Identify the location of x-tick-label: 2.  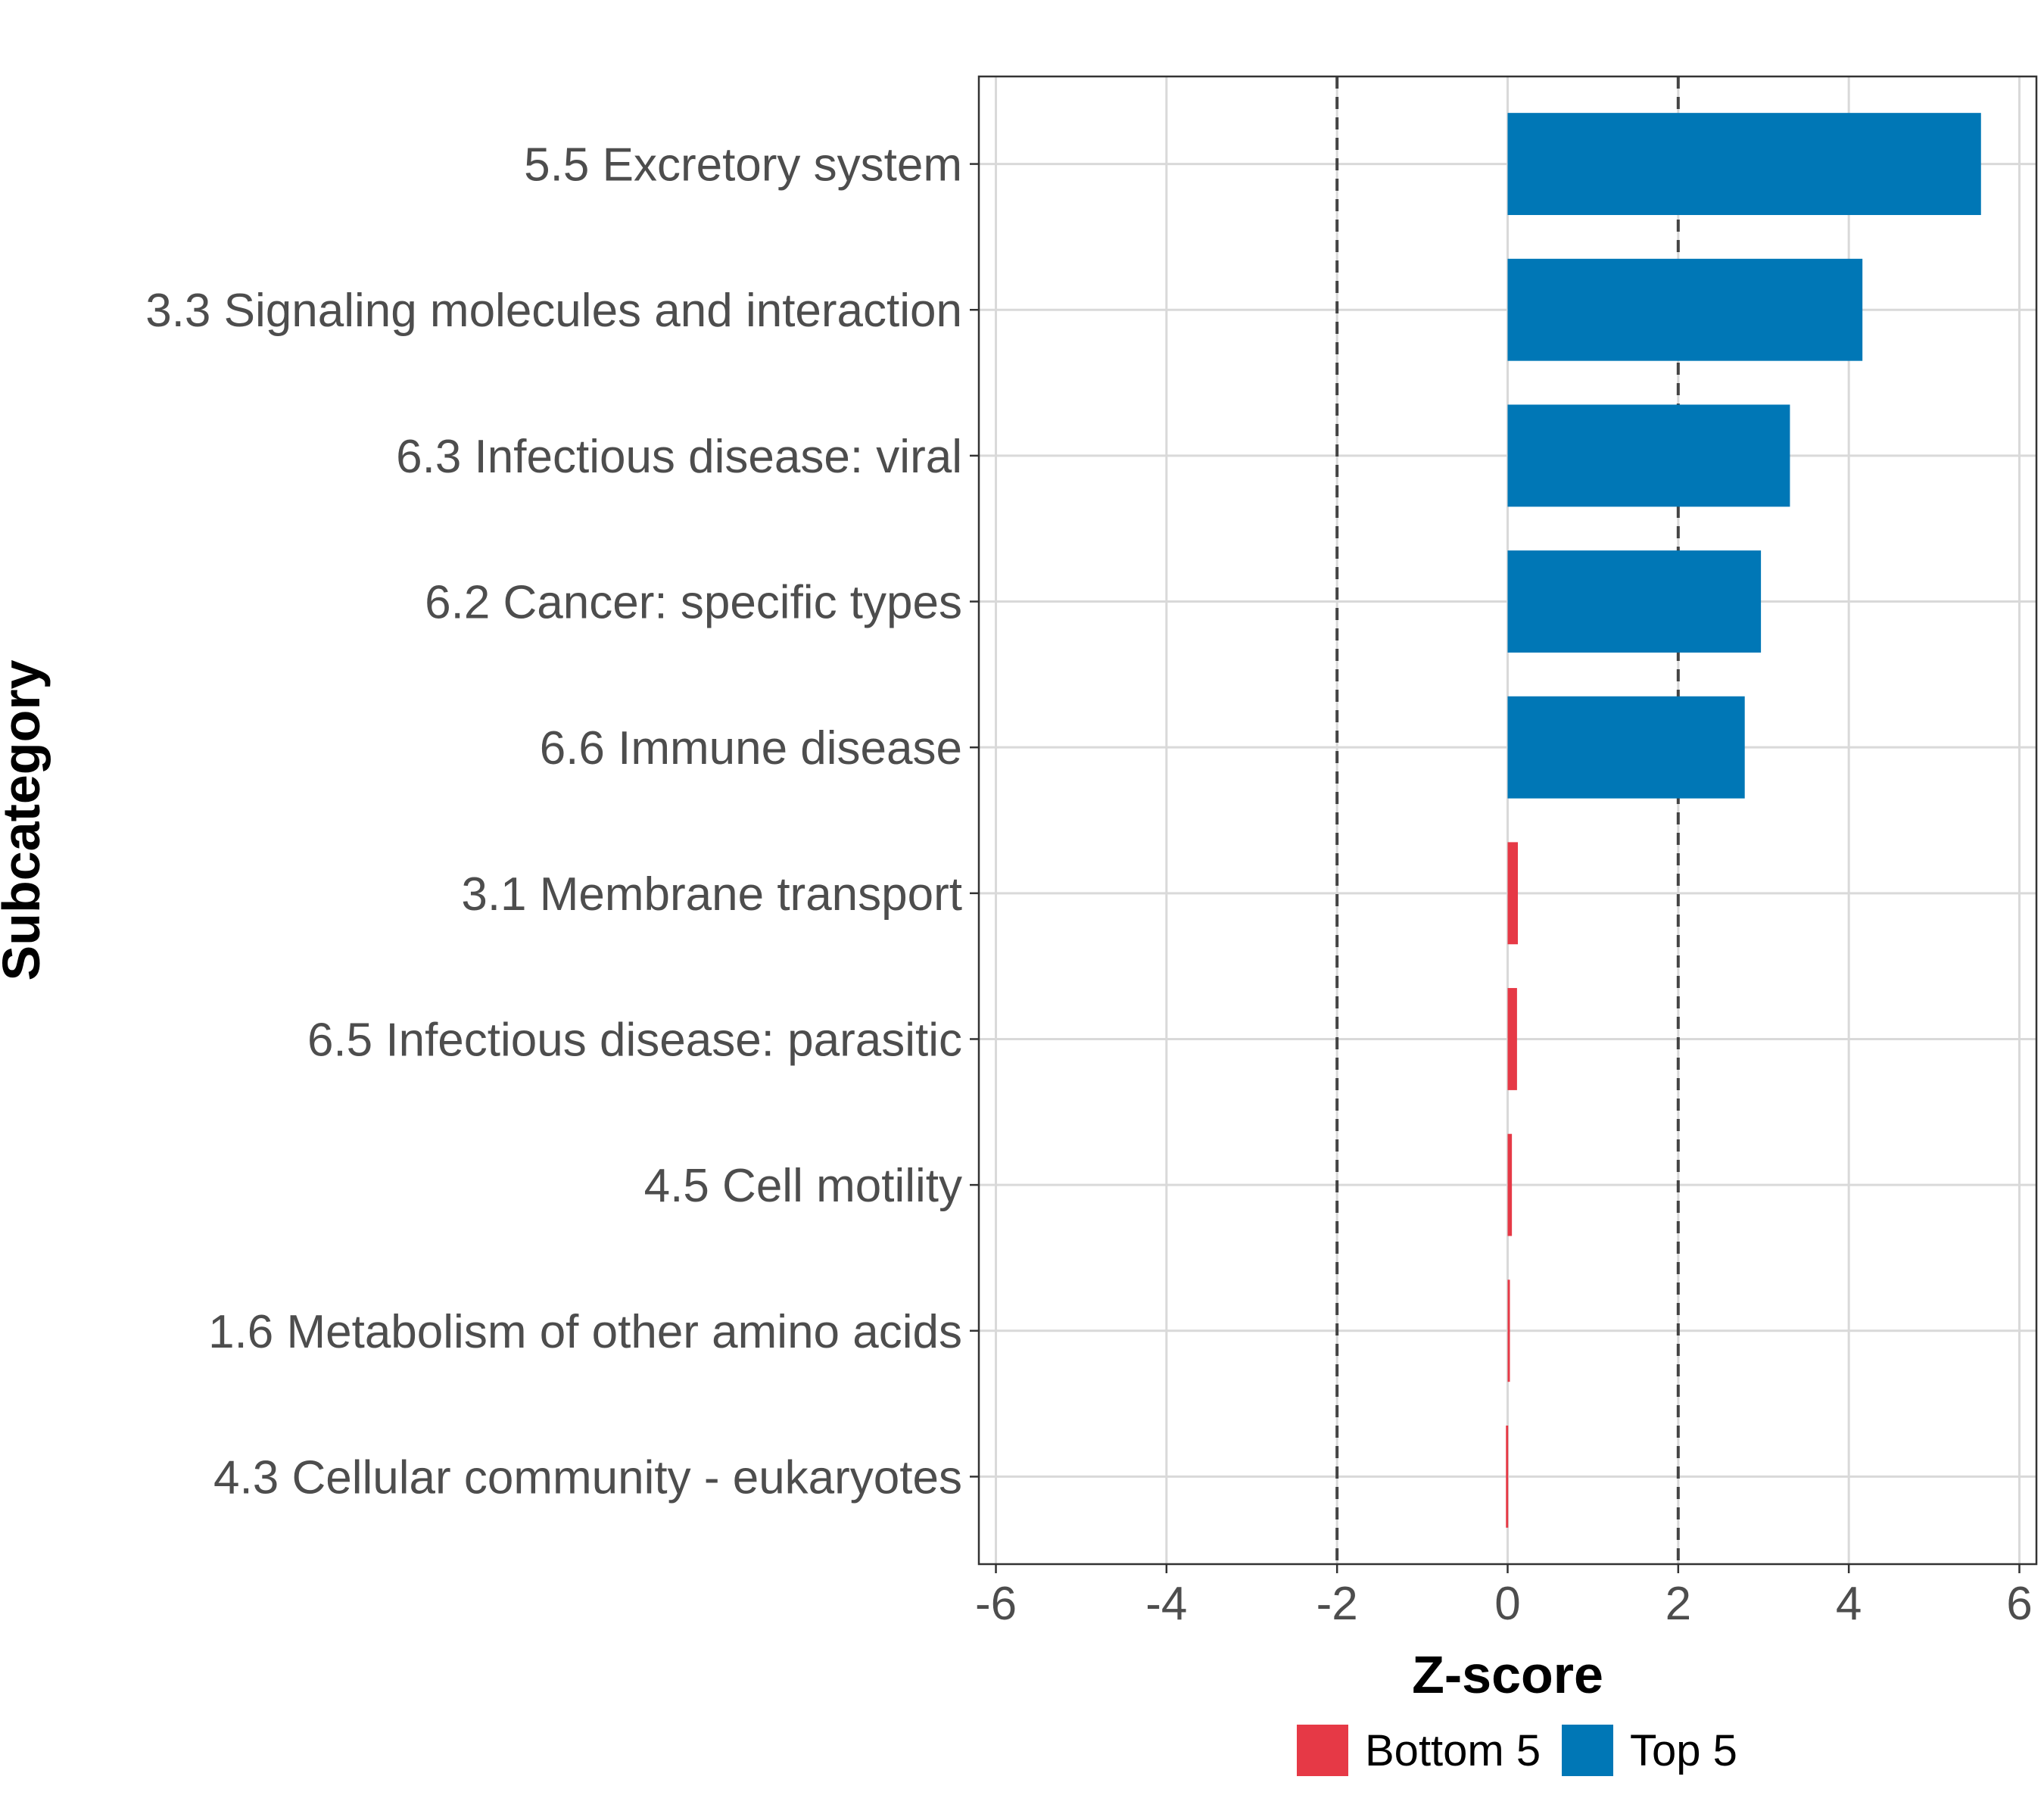
(1678, 1604).